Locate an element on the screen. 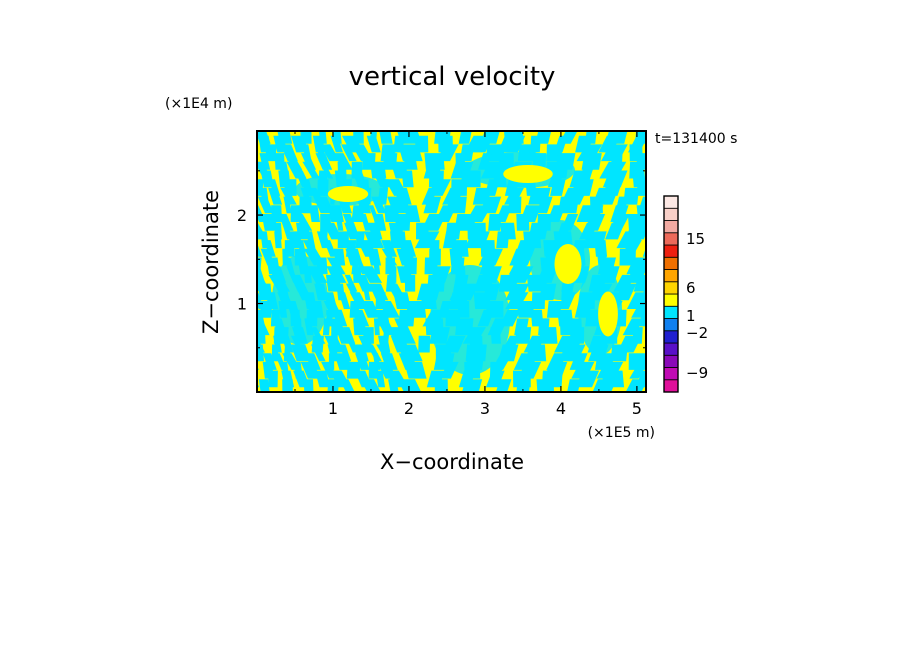 The image size is (904, 654). time-label: t=131400 s is located at coordinates (696, 139).